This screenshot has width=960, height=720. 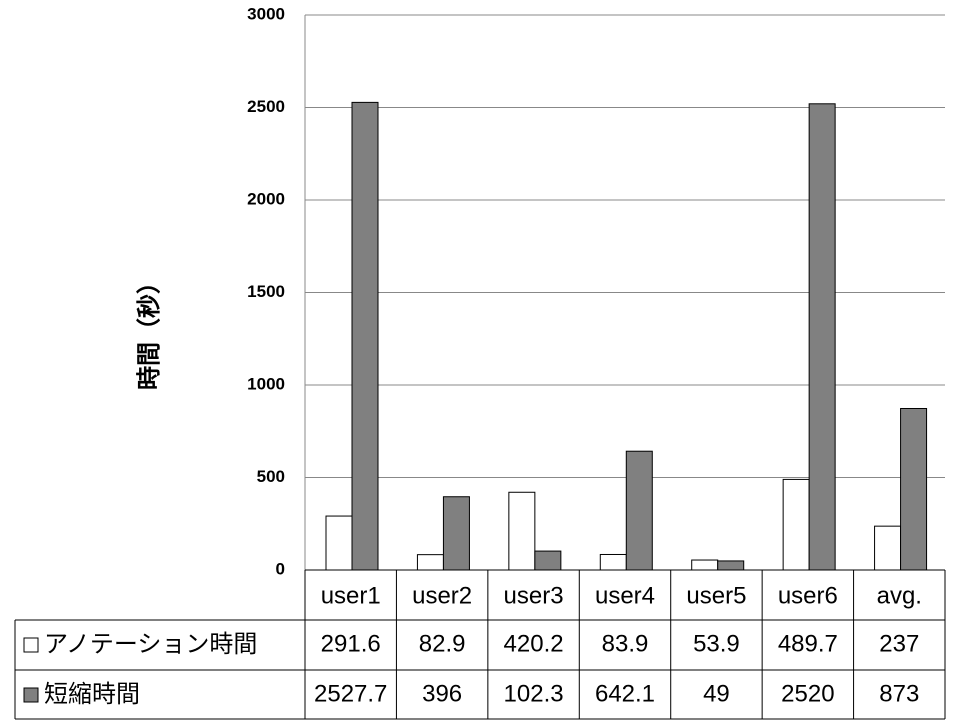 I want to click on table-value: 102.3, so click(x=534, y=693).